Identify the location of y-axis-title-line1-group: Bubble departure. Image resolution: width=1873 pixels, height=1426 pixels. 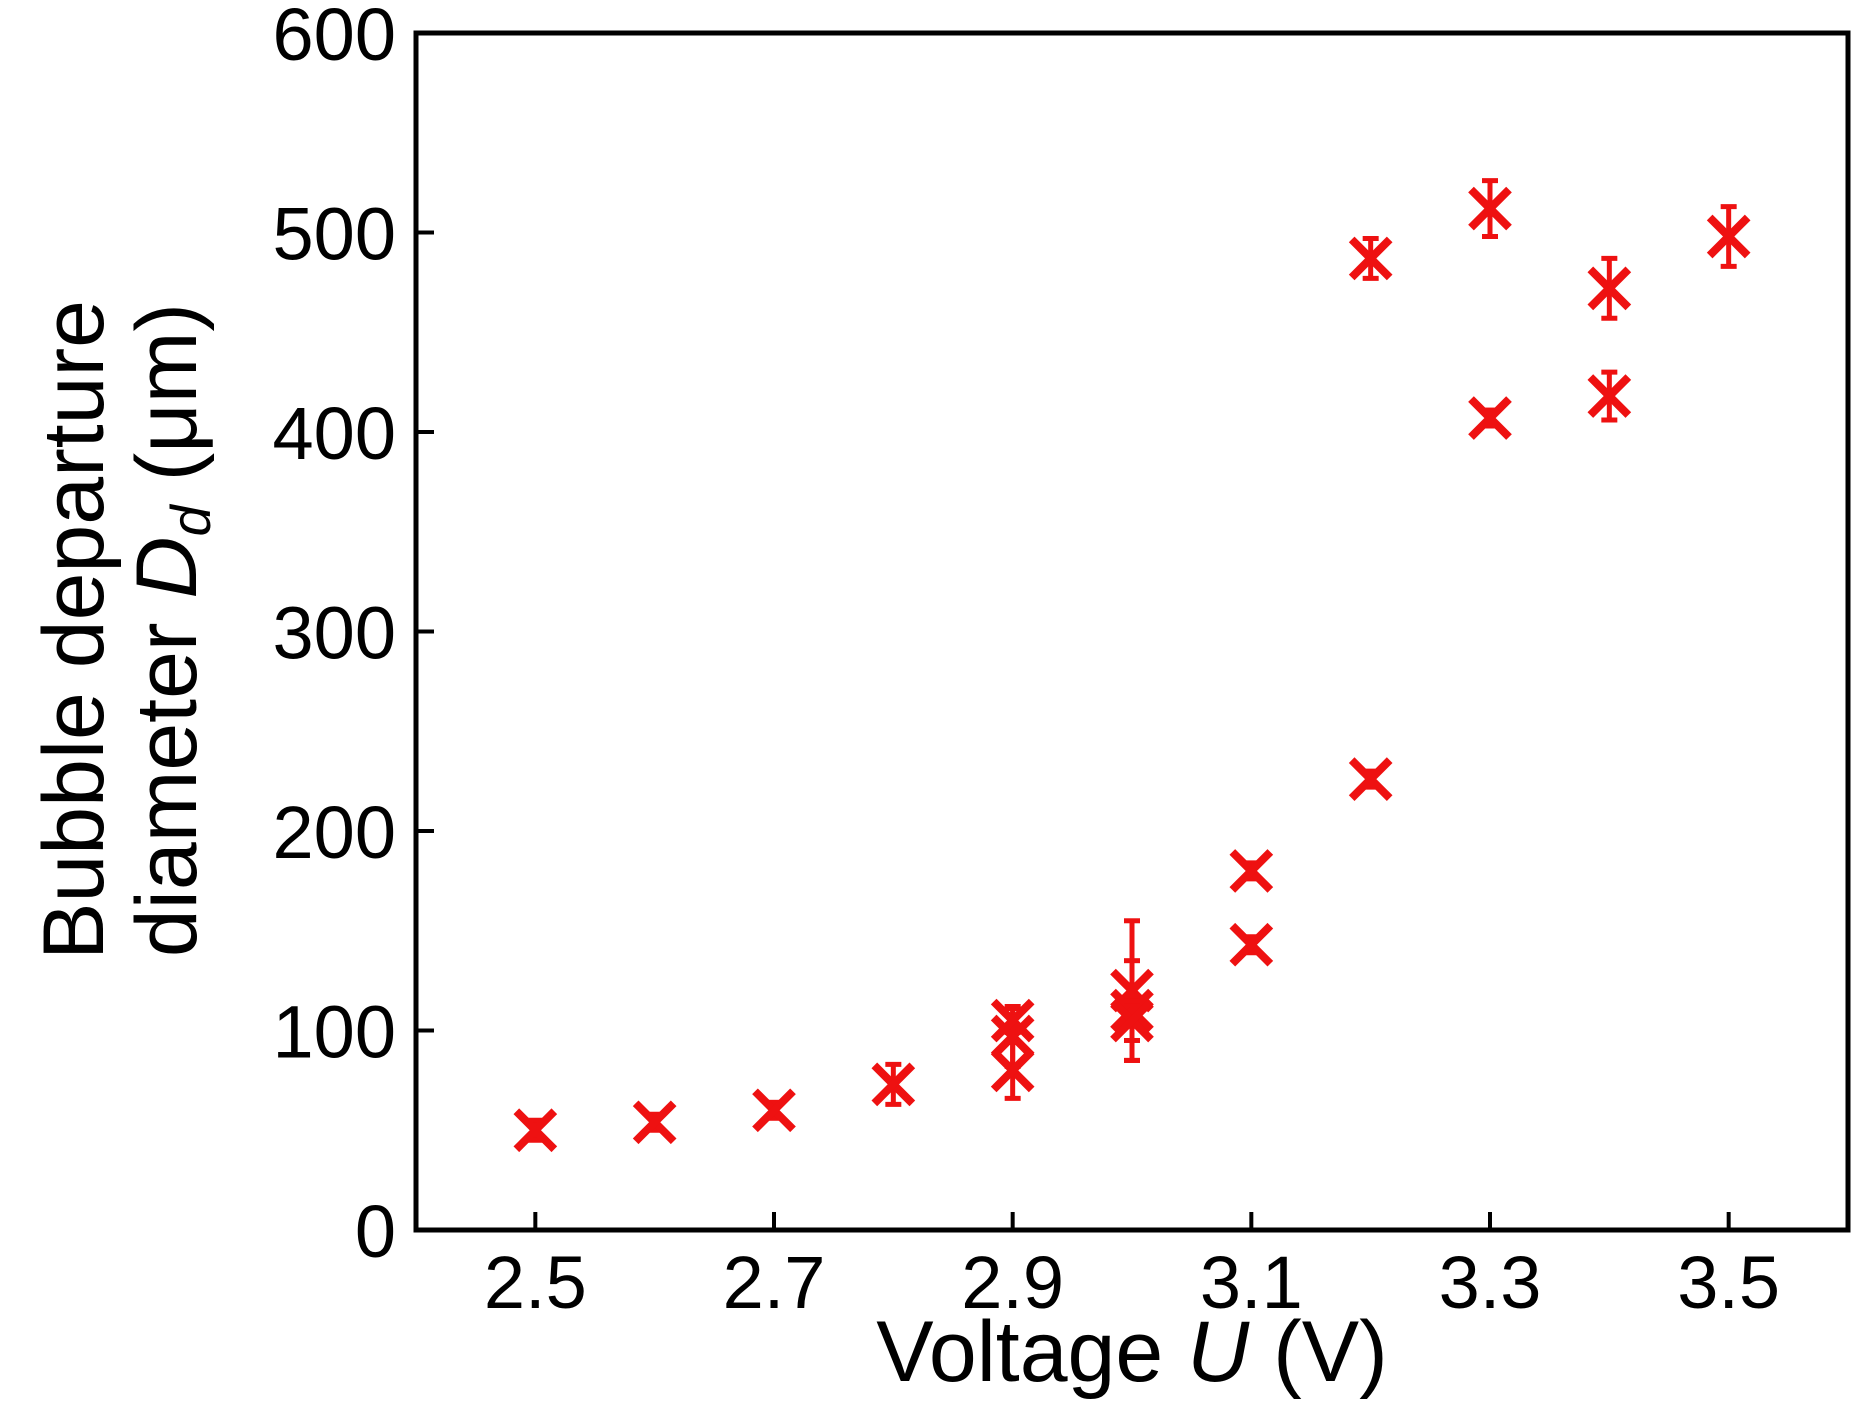
(74, 630).